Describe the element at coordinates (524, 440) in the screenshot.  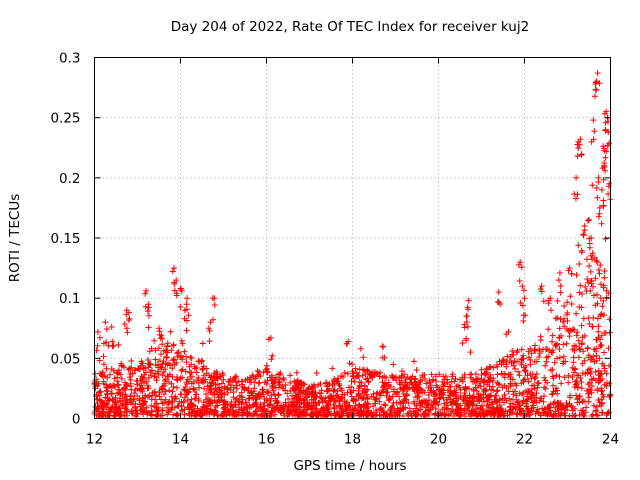
I see `x-tick-label: 22` at that location.